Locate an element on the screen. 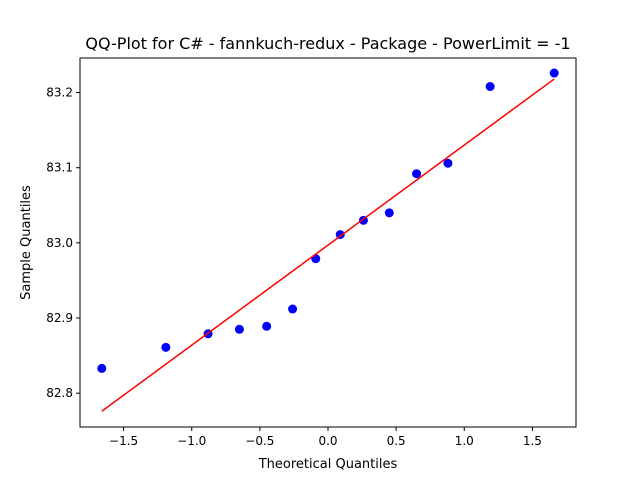  x-tick-label: 1.5 is located at coordinates (532, 441).